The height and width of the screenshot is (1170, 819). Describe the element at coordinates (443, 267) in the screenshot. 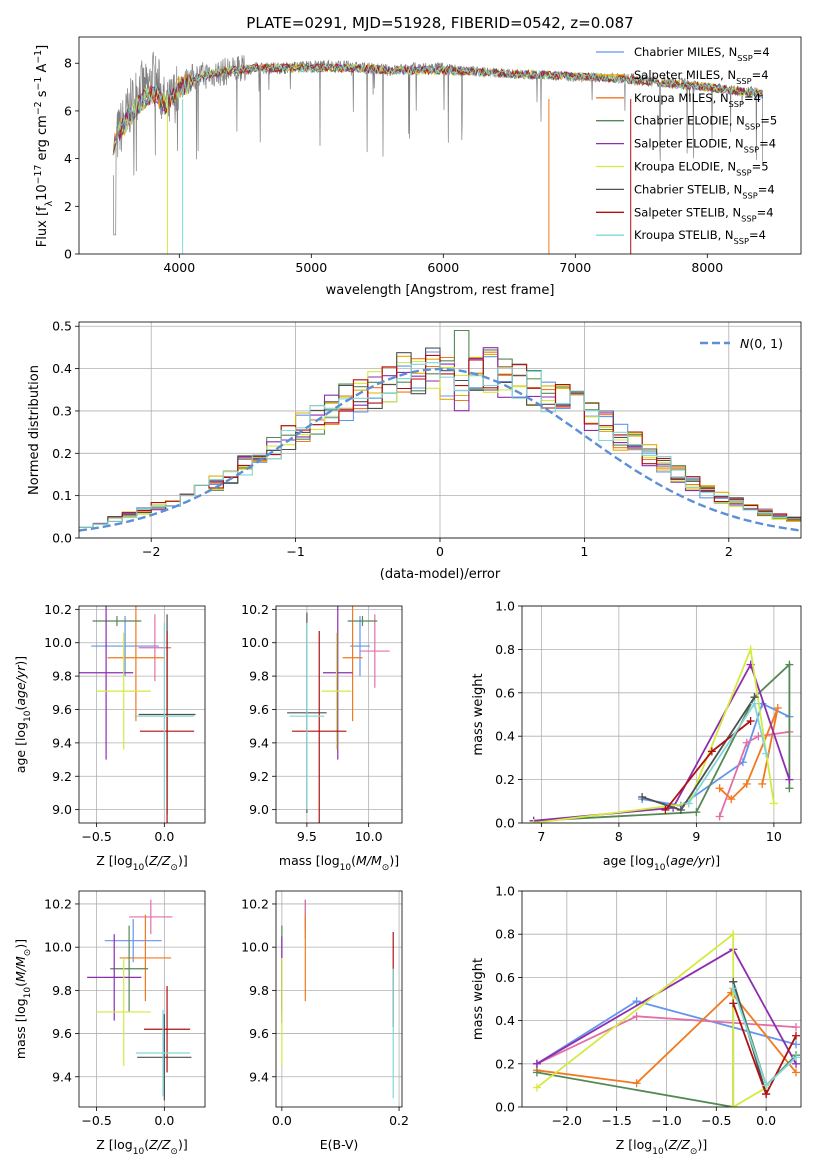

I see `x-tick-label: 6000` at that location.